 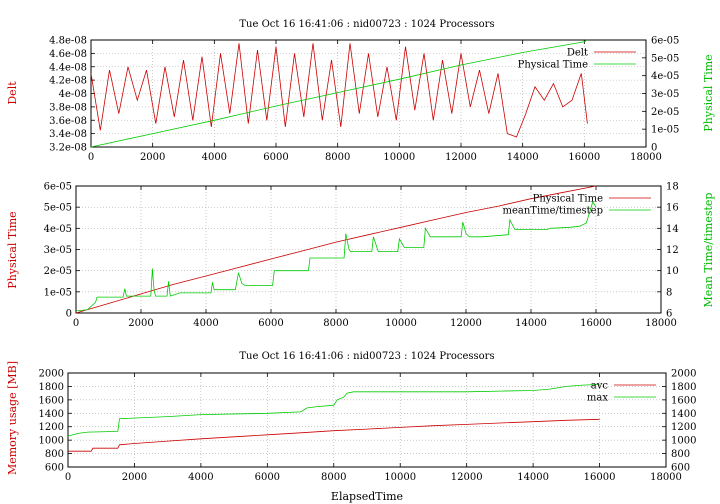 I want to click on legend-label: max, so click(x=597, y=398).